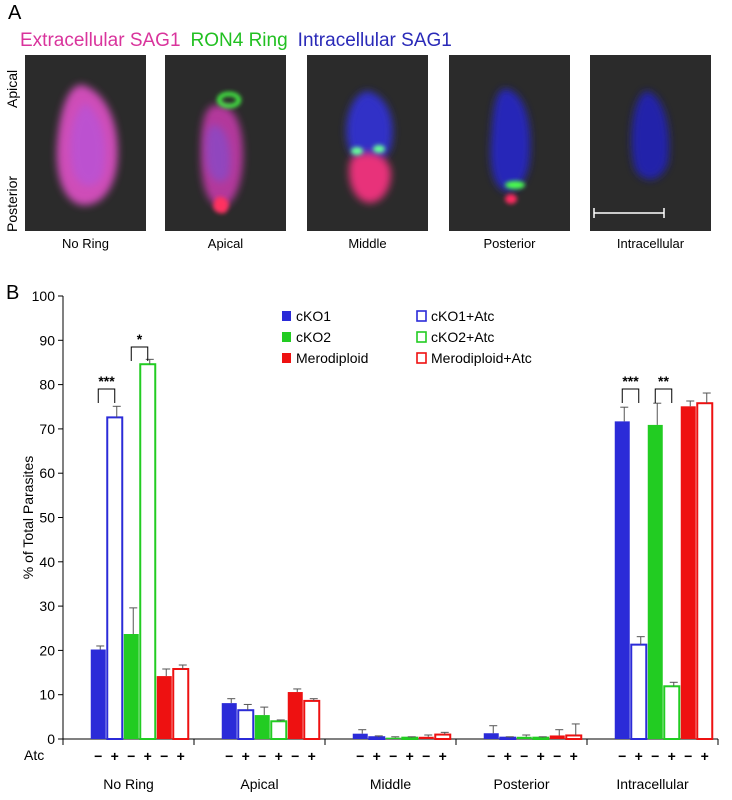 The width and height of the screenshot is (732, 800). I want to click on y-tick-label: 0, so click(51, 739).